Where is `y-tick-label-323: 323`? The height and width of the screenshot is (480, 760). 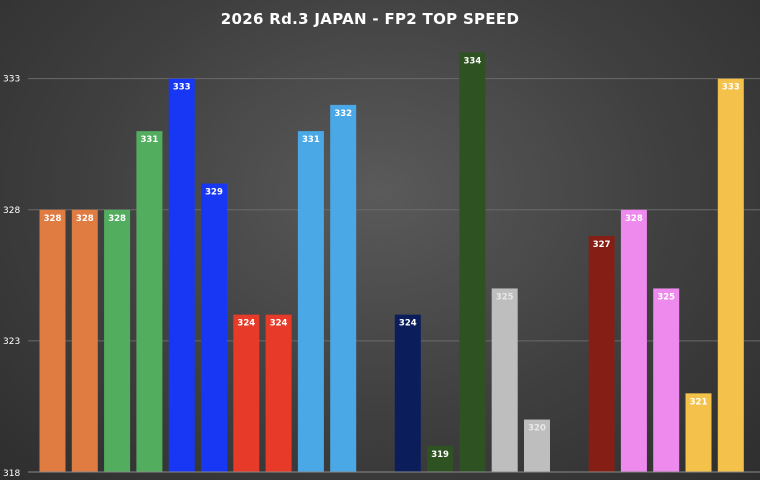
y-tick-label-323: 323 is located at coordinates (11, 342).